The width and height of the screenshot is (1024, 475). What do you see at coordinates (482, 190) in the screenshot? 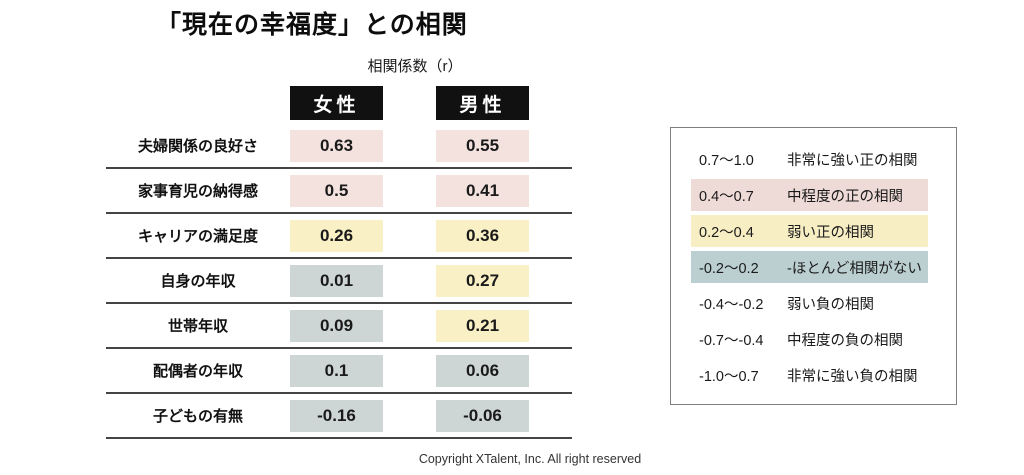
I see `value-cell-male: 0.41` at bounding box center [482, 190].